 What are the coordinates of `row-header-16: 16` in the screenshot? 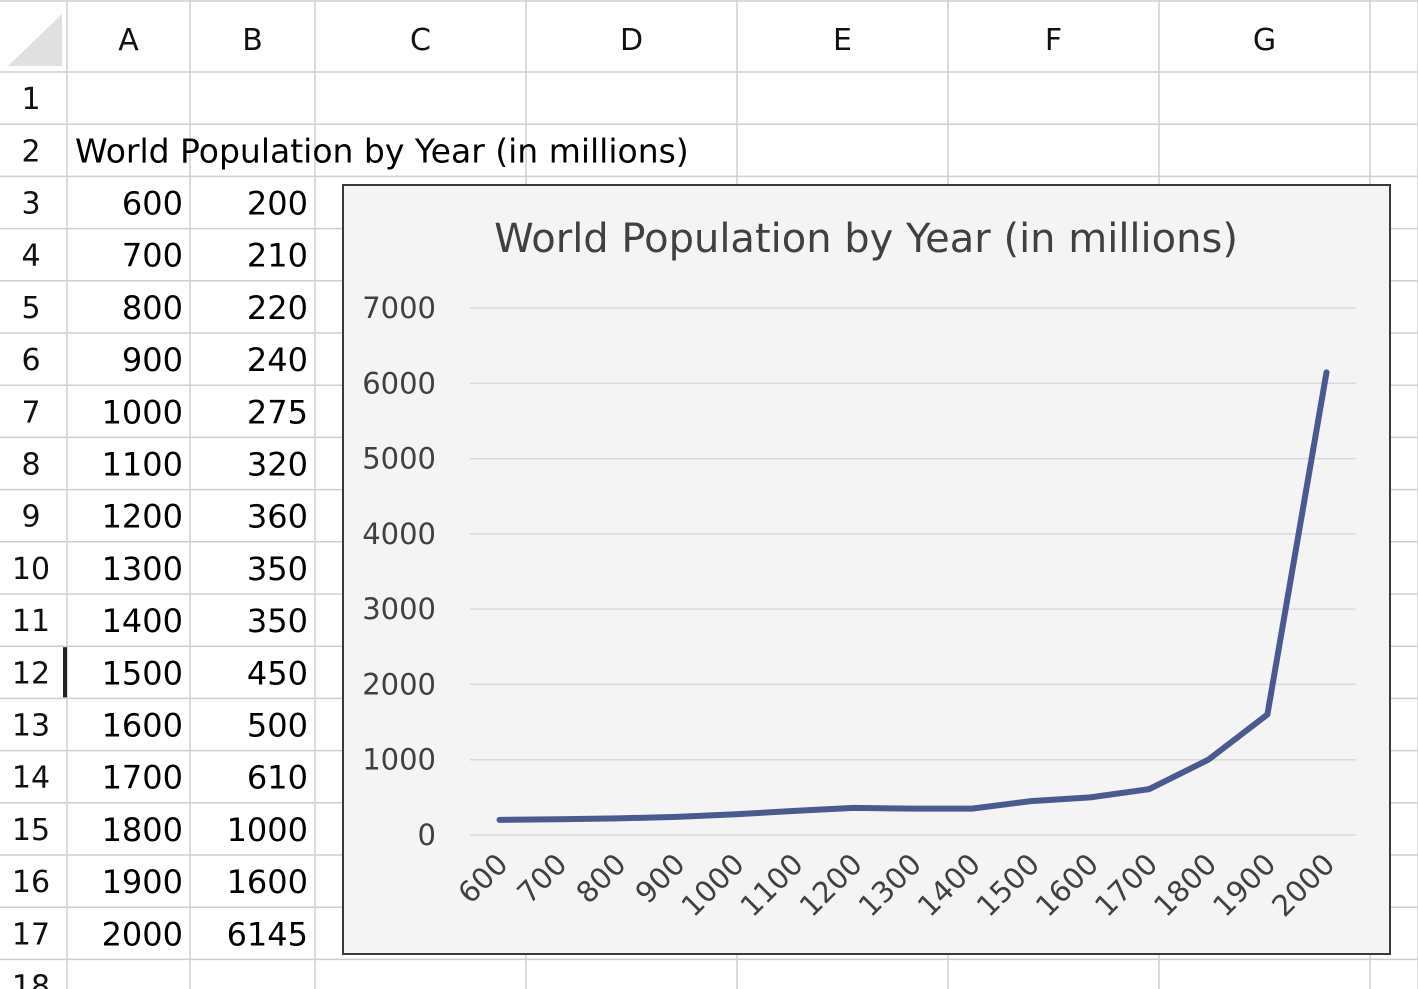 It's located at (31, 882).